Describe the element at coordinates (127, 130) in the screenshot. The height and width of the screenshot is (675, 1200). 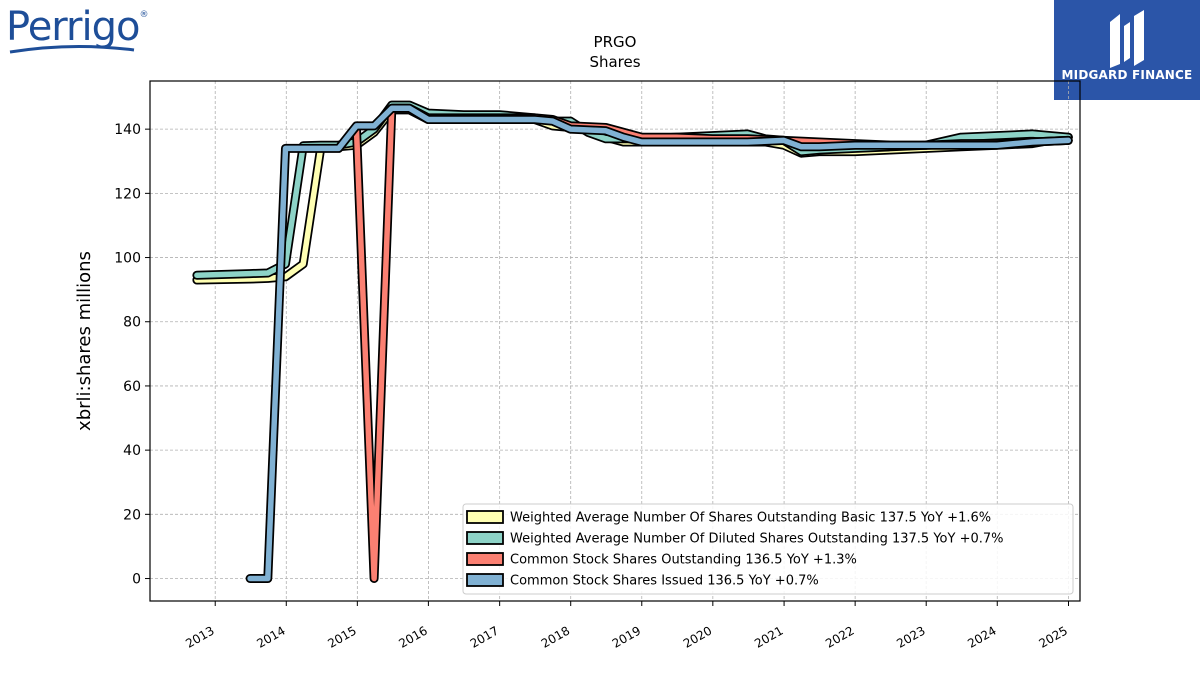
I see `y-tick-label: 140` at that location.